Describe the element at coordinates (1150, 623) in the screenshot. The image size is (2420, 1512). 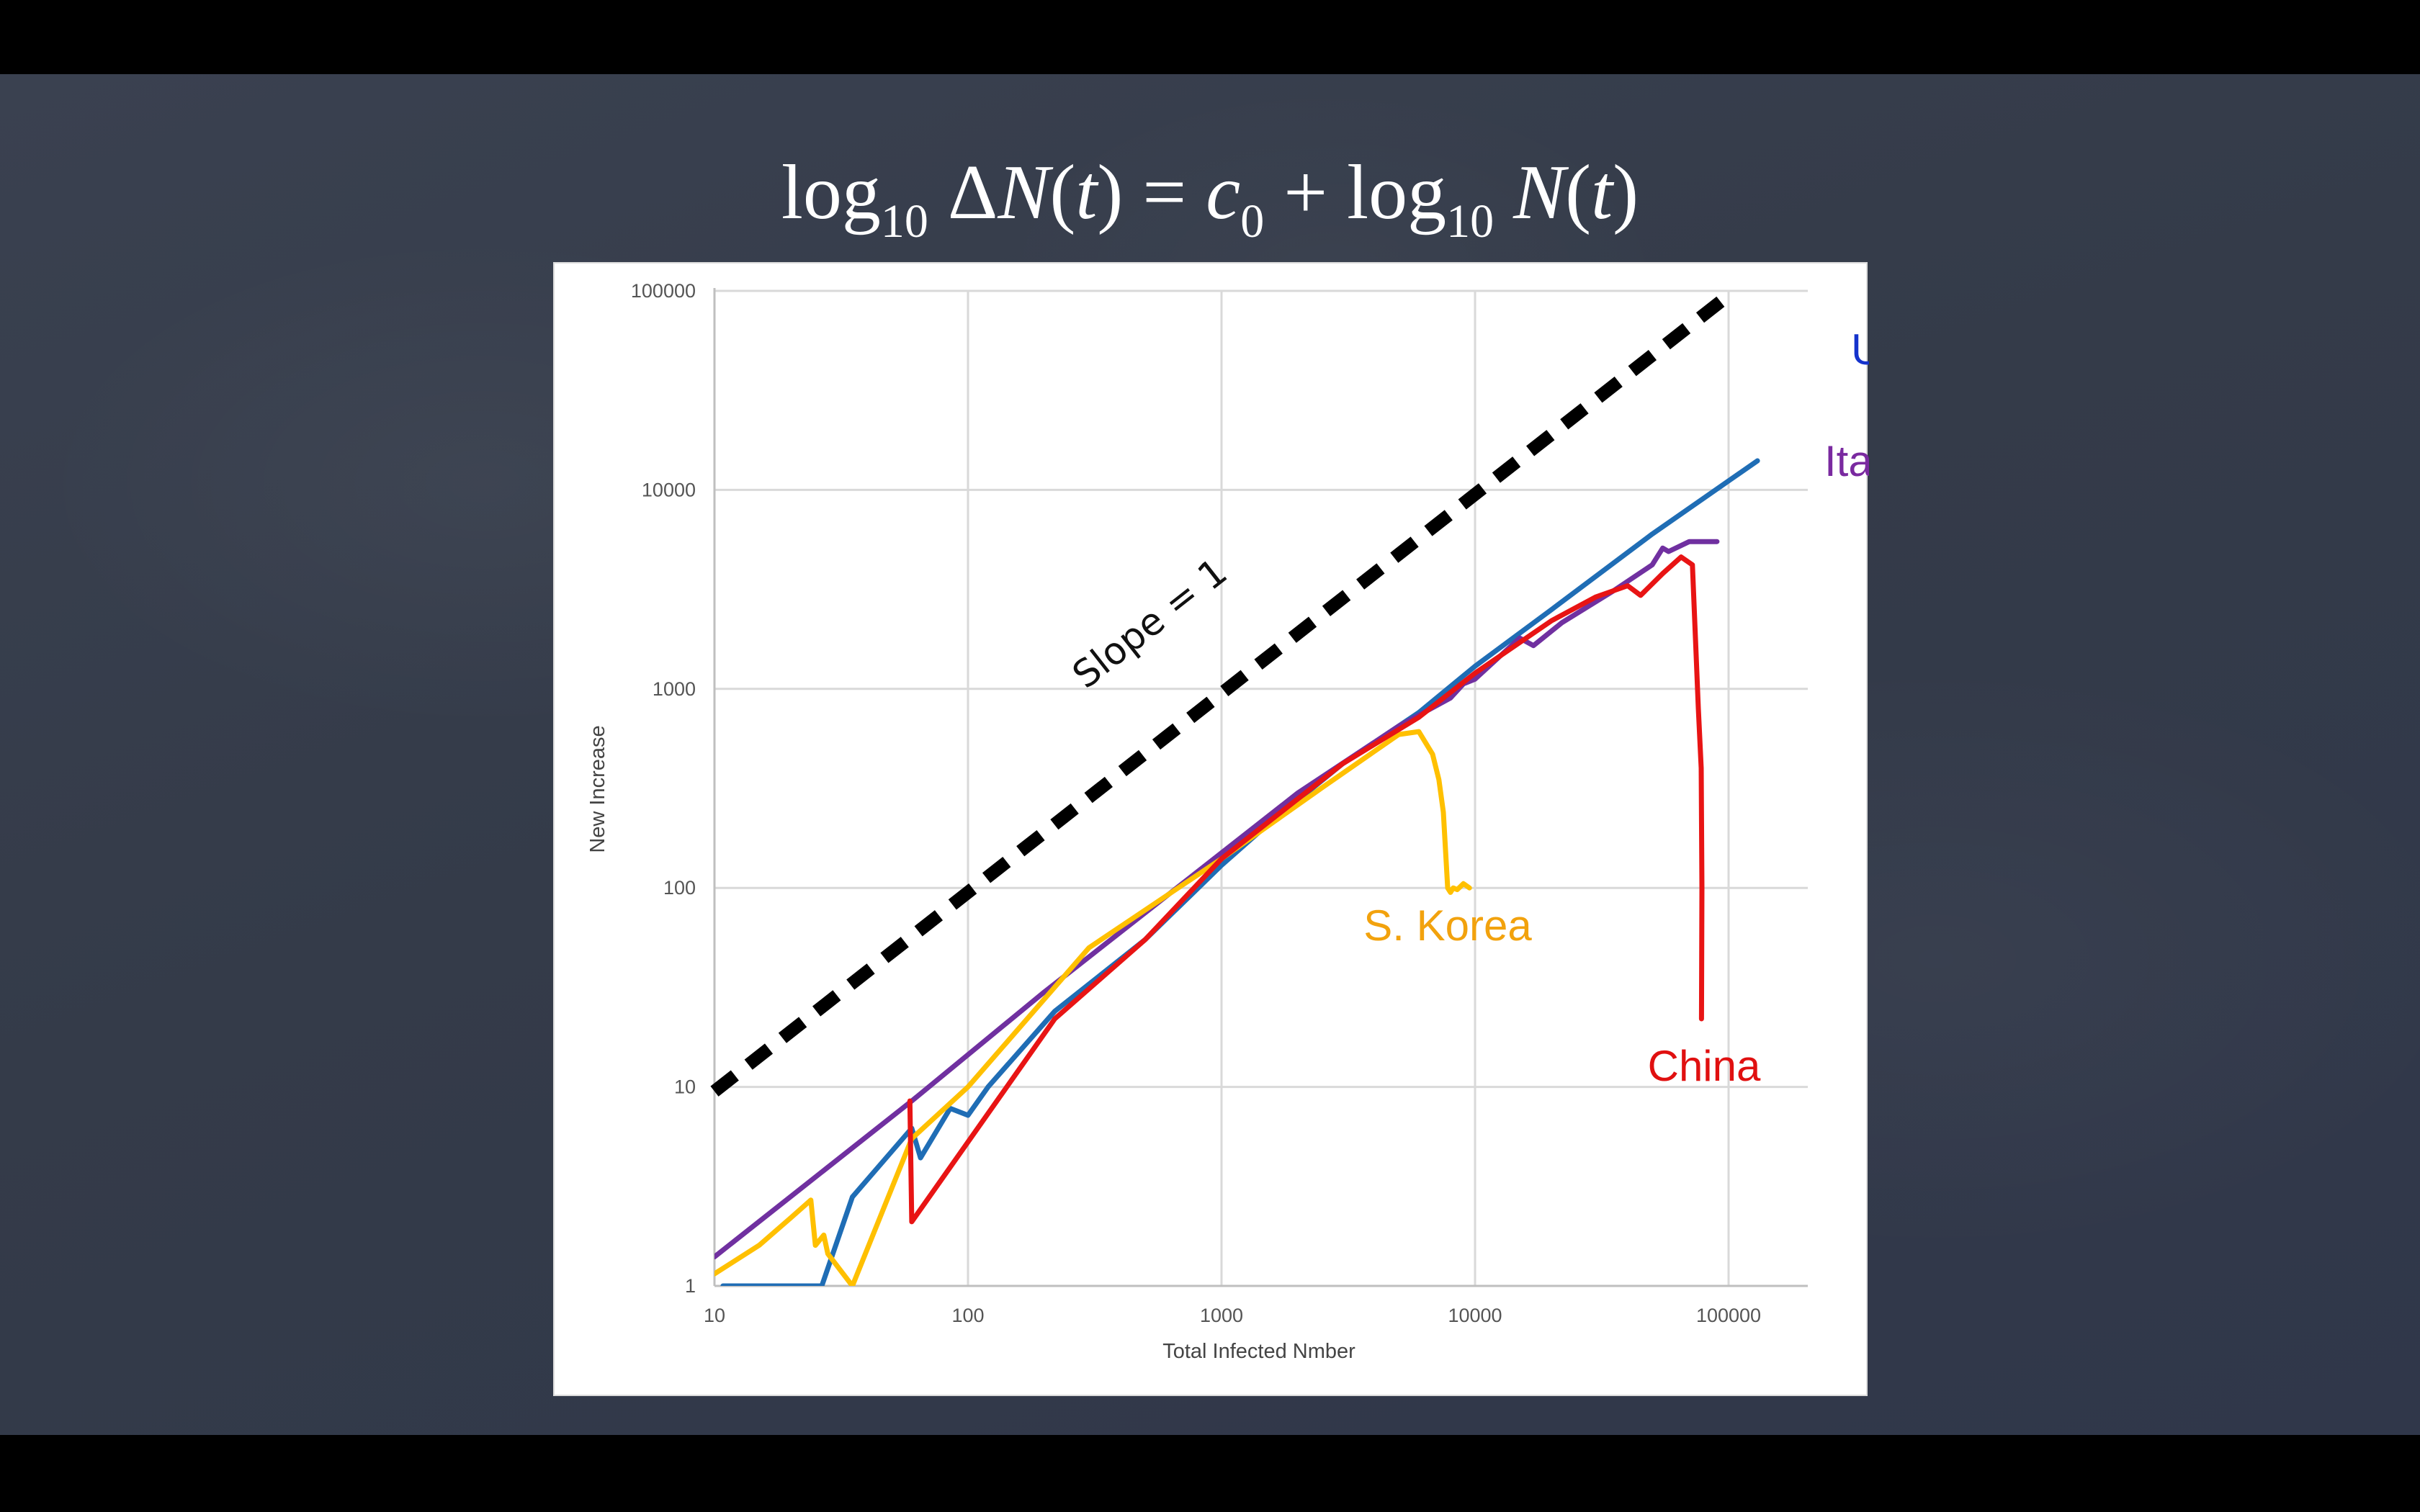
I see `slope-label: Slope = 1` at that location.